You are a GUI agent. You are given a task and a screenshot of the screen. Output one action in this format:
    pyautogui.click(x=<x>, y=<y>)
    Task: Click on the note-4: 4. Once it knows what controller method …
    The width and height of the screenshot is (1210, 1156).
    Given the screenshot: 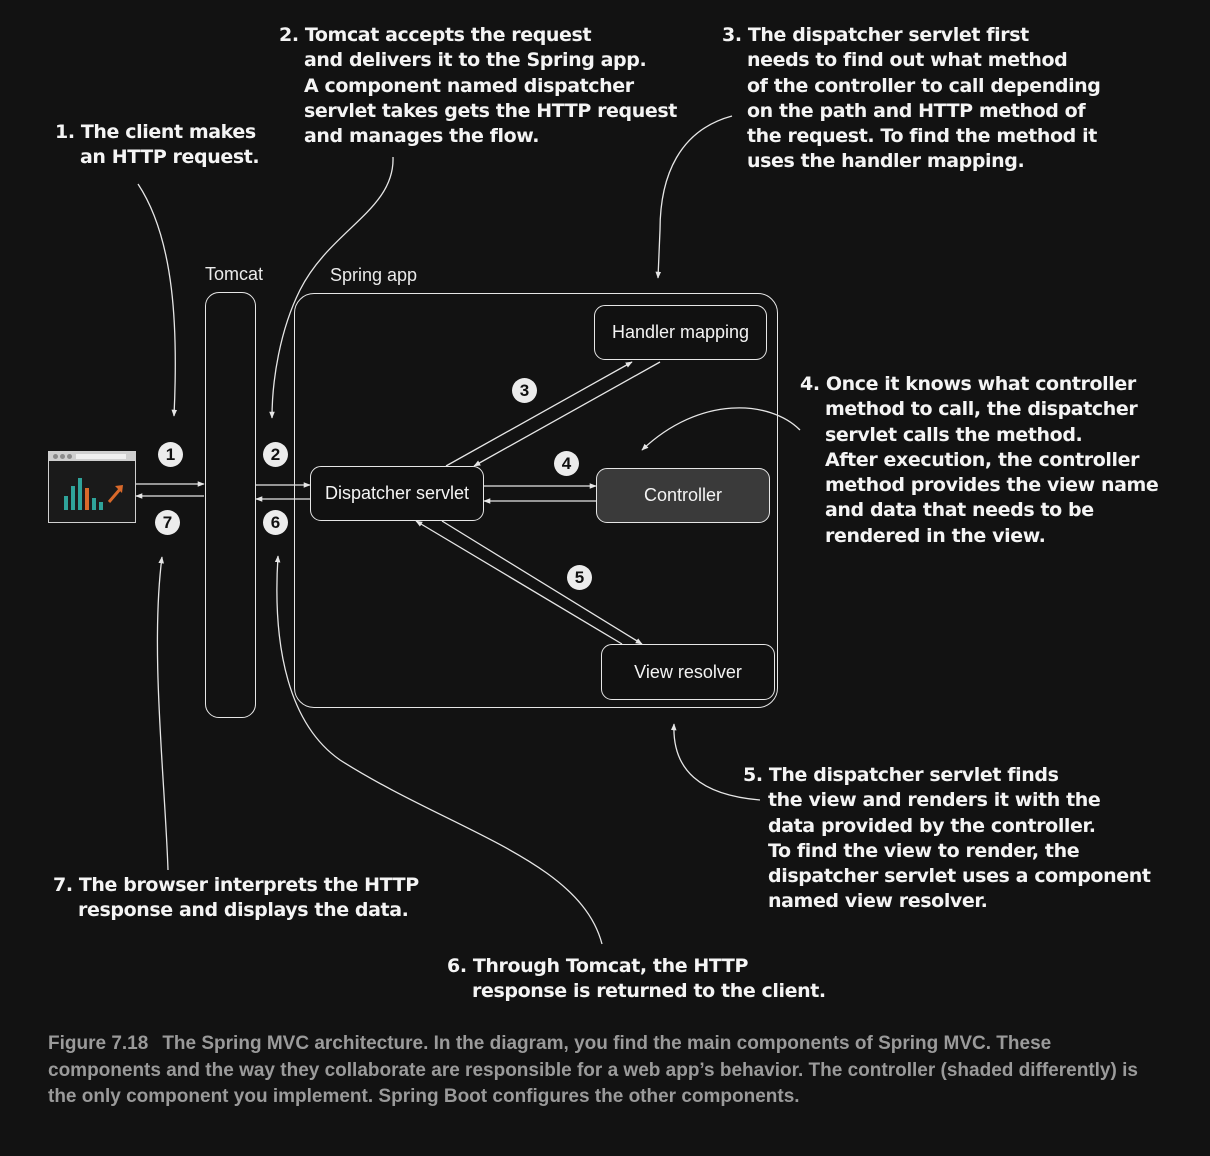 What is the action you would take?
    pyautogui.click(x=979, y=460)
    